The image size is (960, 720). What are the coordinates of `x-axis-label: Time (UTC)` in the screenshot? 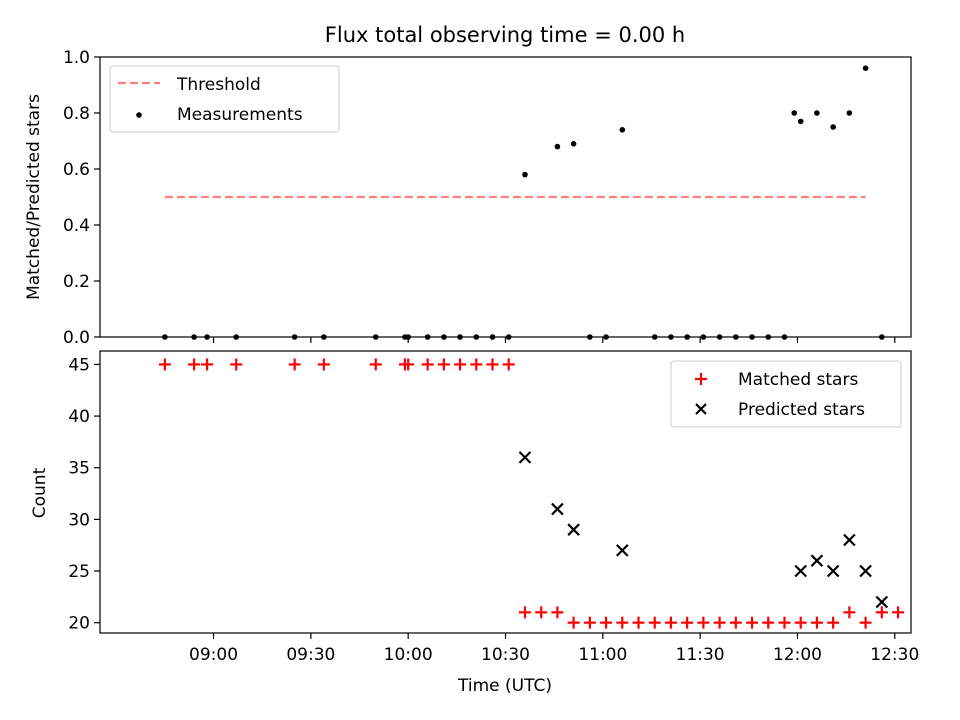 It's located at (504, 686).